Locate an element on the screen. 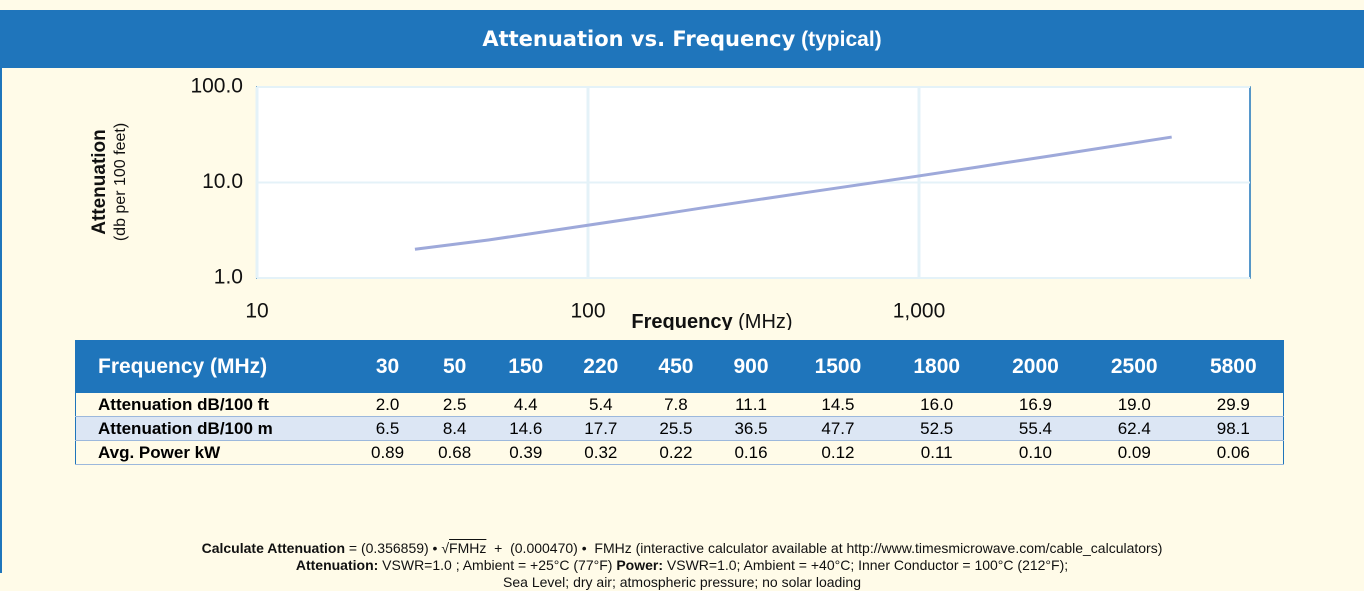  chart-title: Attenuation vs. Frequency (typical) is located at coordinates (681, 39).